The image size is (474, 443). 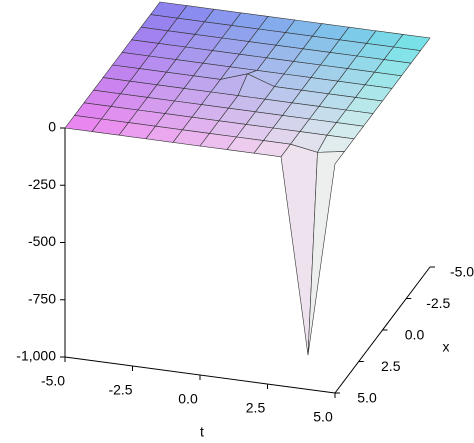 I want to click on x-tick-label: 0.0, so click(x=415, y=335).